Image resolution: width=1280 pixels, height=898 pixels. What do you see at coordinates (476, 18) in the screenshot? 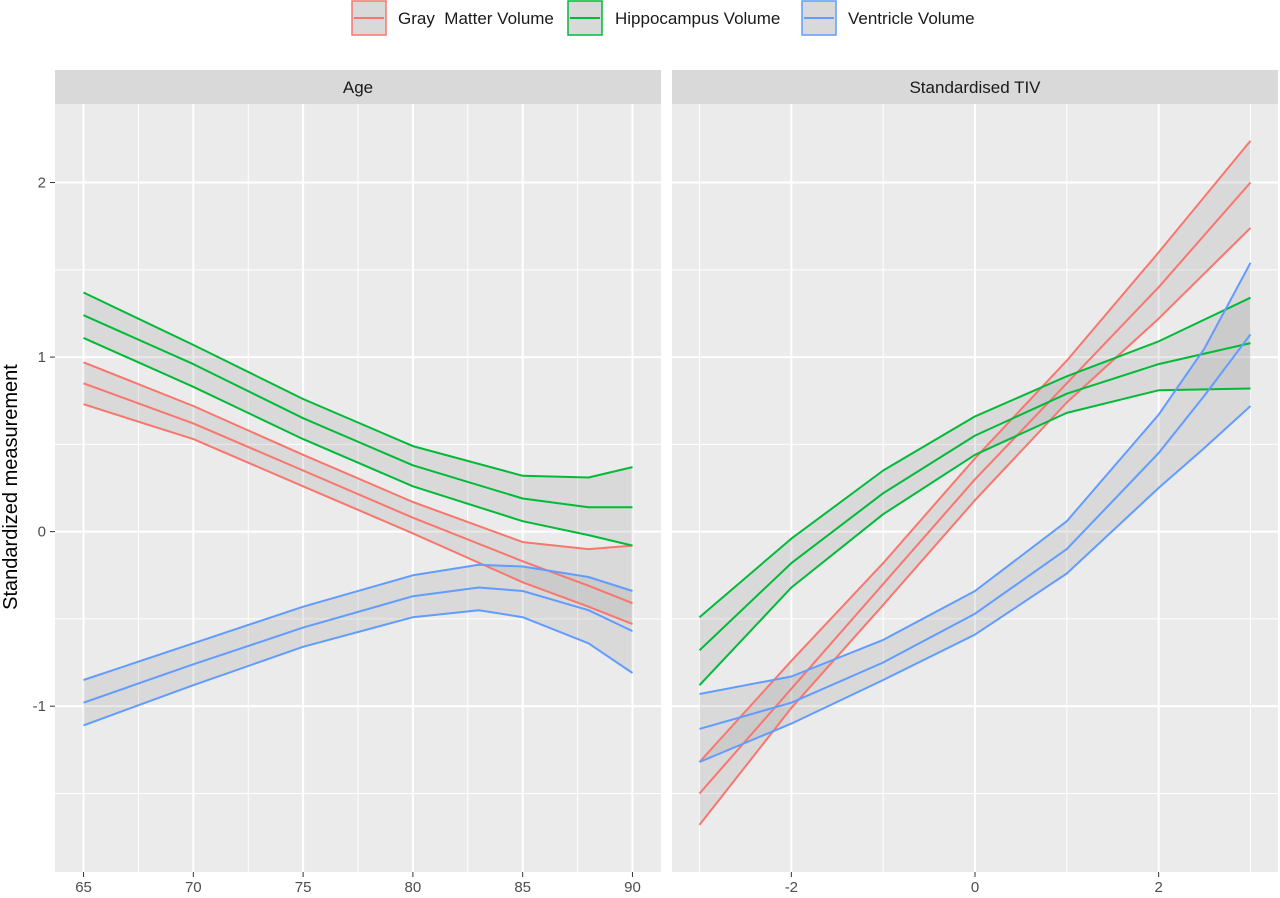
I see `legend-label: Gray Matter Volume` at bounding box center [476, 18].